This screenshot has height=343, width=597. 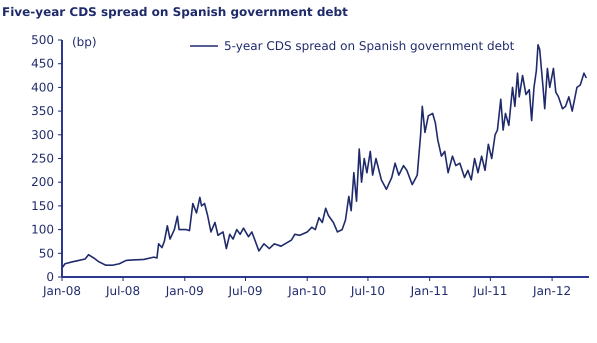 I want to click on x-tick-label: Jul-10, so click(x=367, y=291).